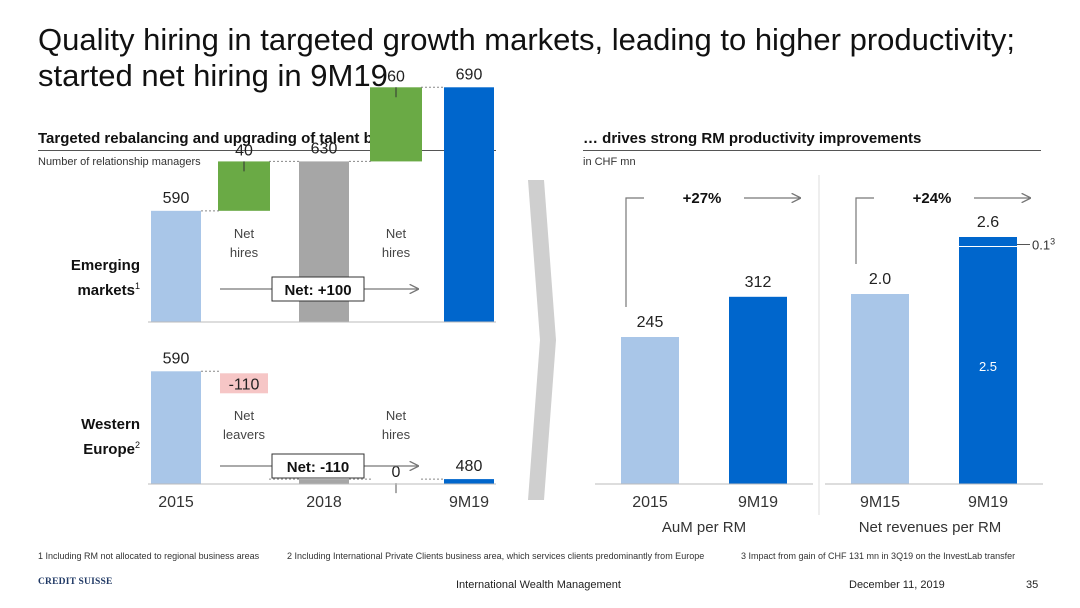  I want to click on bar-value-label: 690, so click(469, 74).